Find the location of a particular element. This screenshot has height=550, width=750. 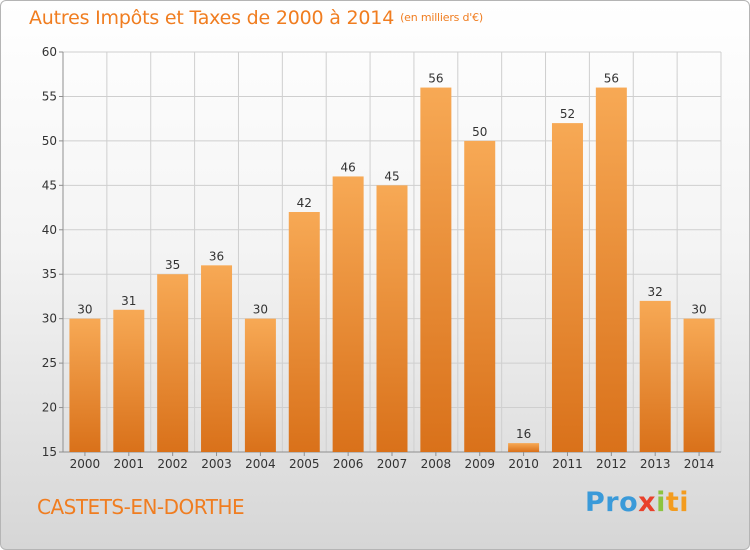

x-tick-label: 2006 is located at coordinates (348, 464).